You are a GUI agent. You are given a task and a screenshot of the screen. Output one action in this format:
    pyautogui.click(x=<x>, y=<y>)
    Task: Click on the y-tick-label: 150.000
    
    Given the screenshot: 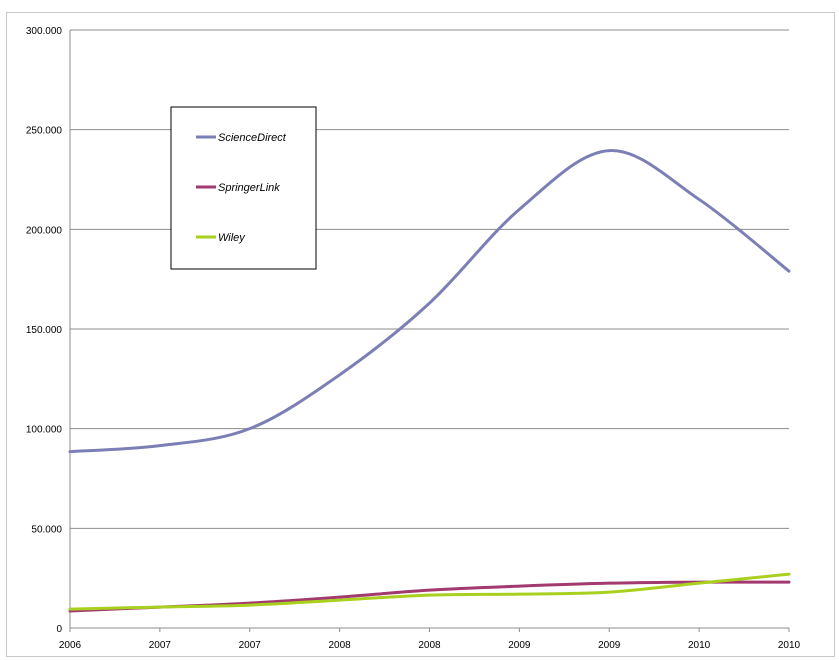 What is the action you would take?
    pyautogui.click(x=44, y=330)
    